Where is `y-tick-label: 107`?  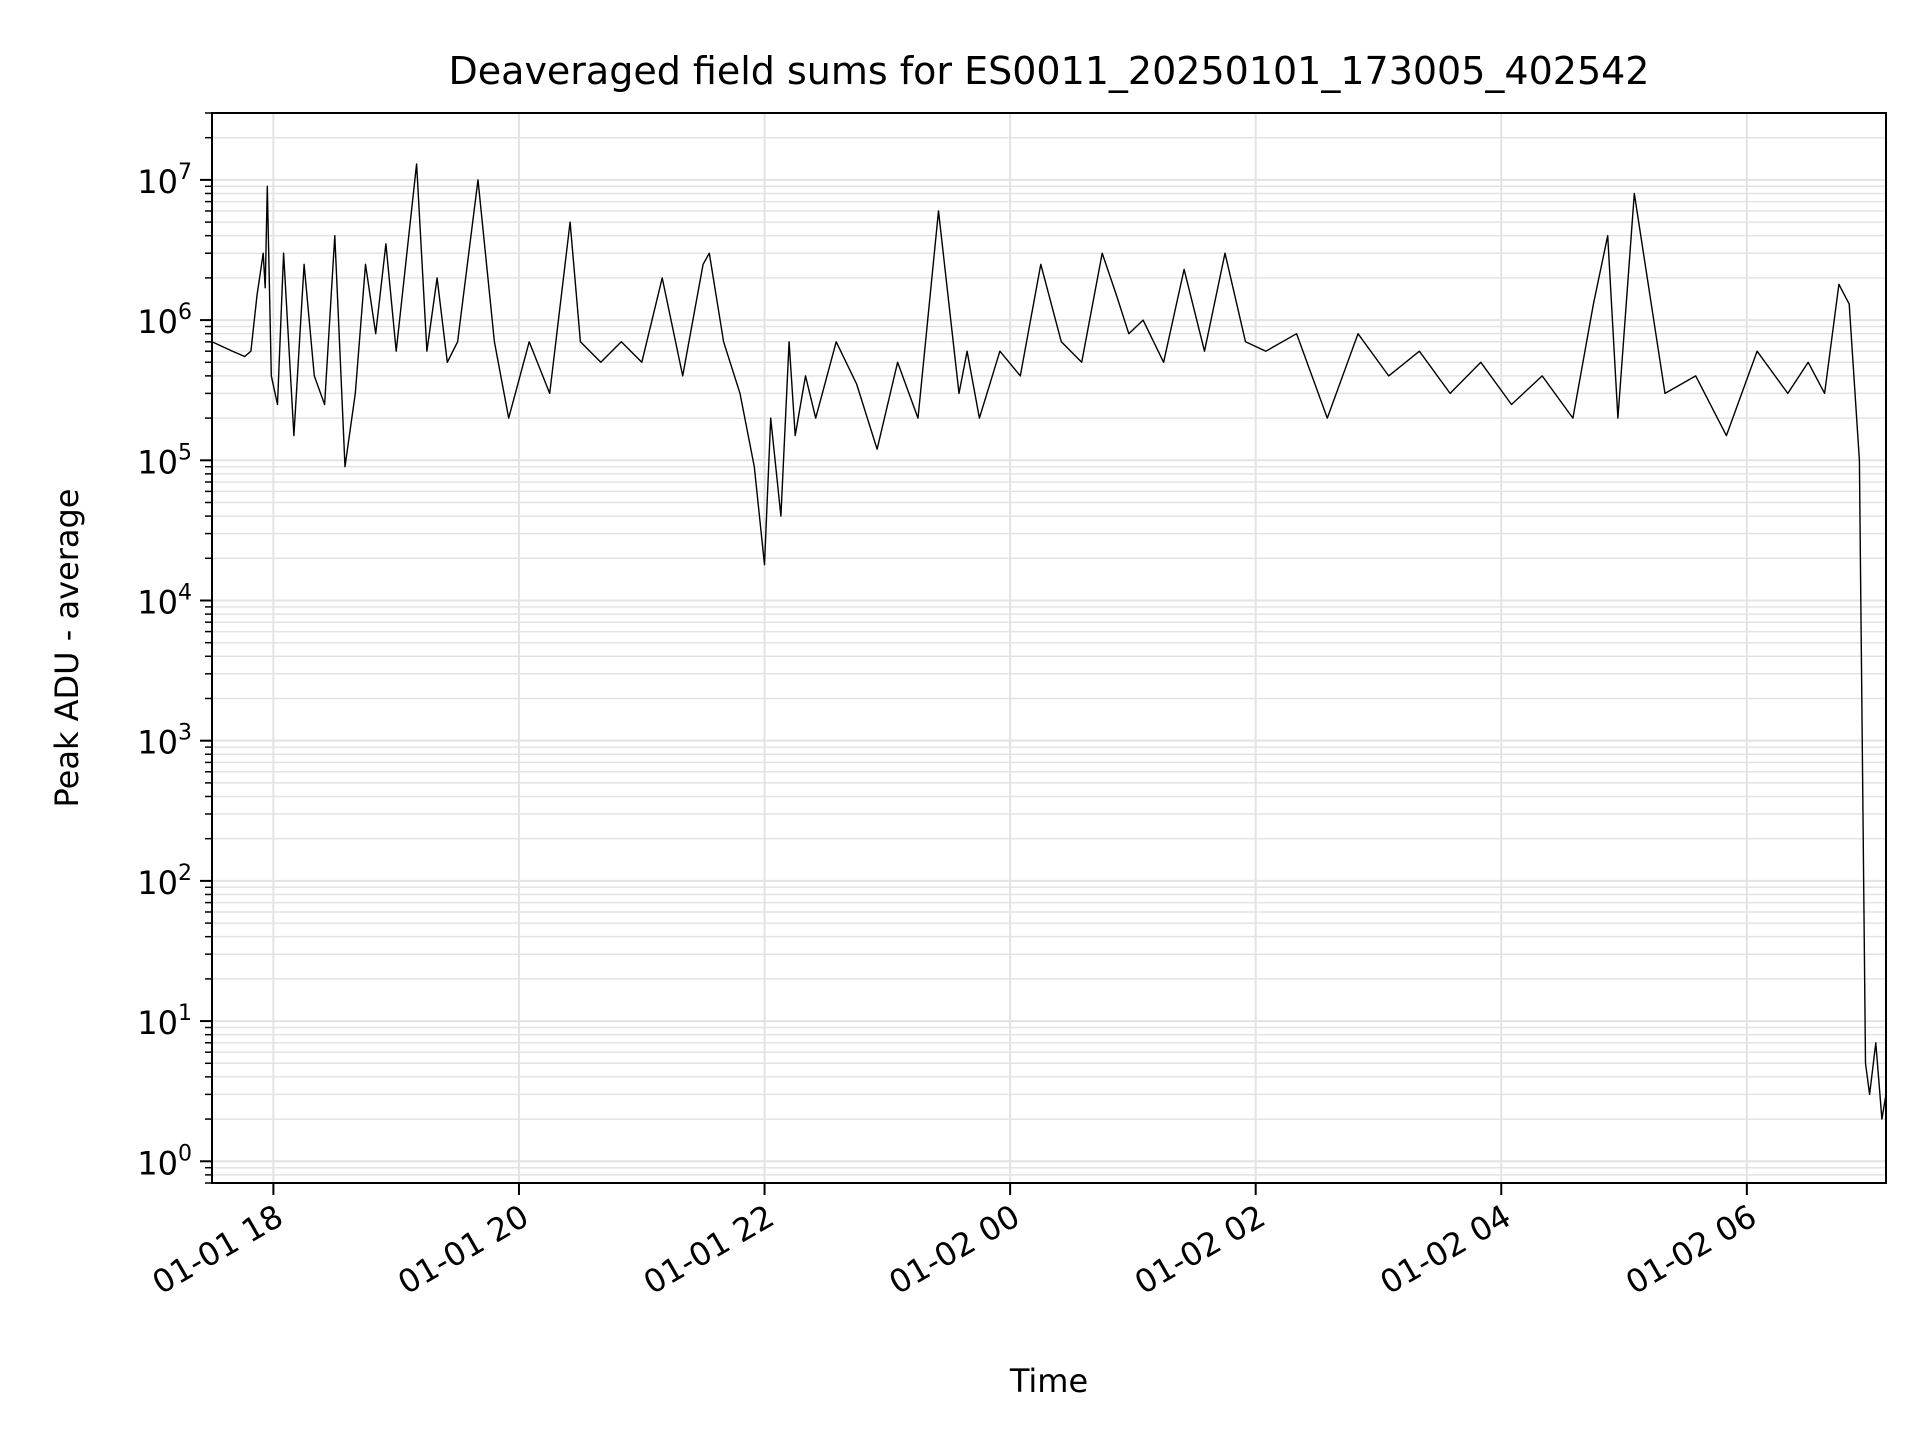 y-tick-label: 107 is located at coordinates (164, 180).